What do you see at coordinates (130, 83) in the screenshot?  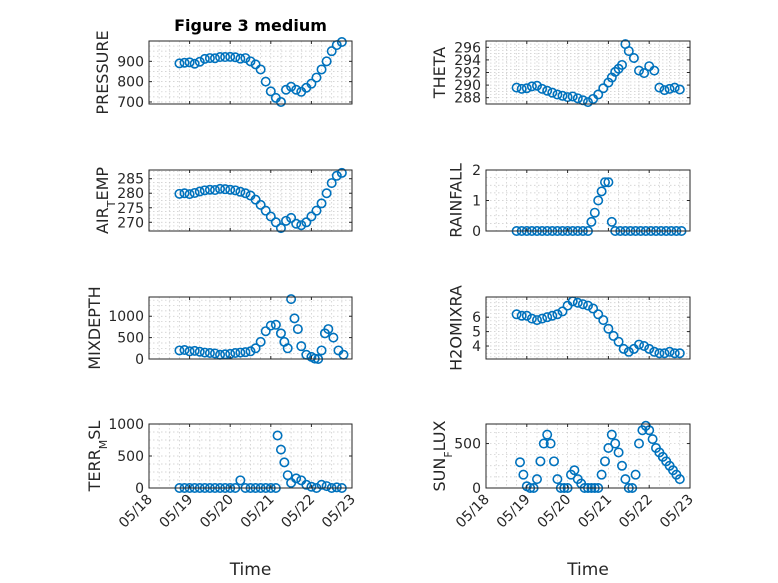 I see `y-tick-label: 800` at bounding box center [130, 83].